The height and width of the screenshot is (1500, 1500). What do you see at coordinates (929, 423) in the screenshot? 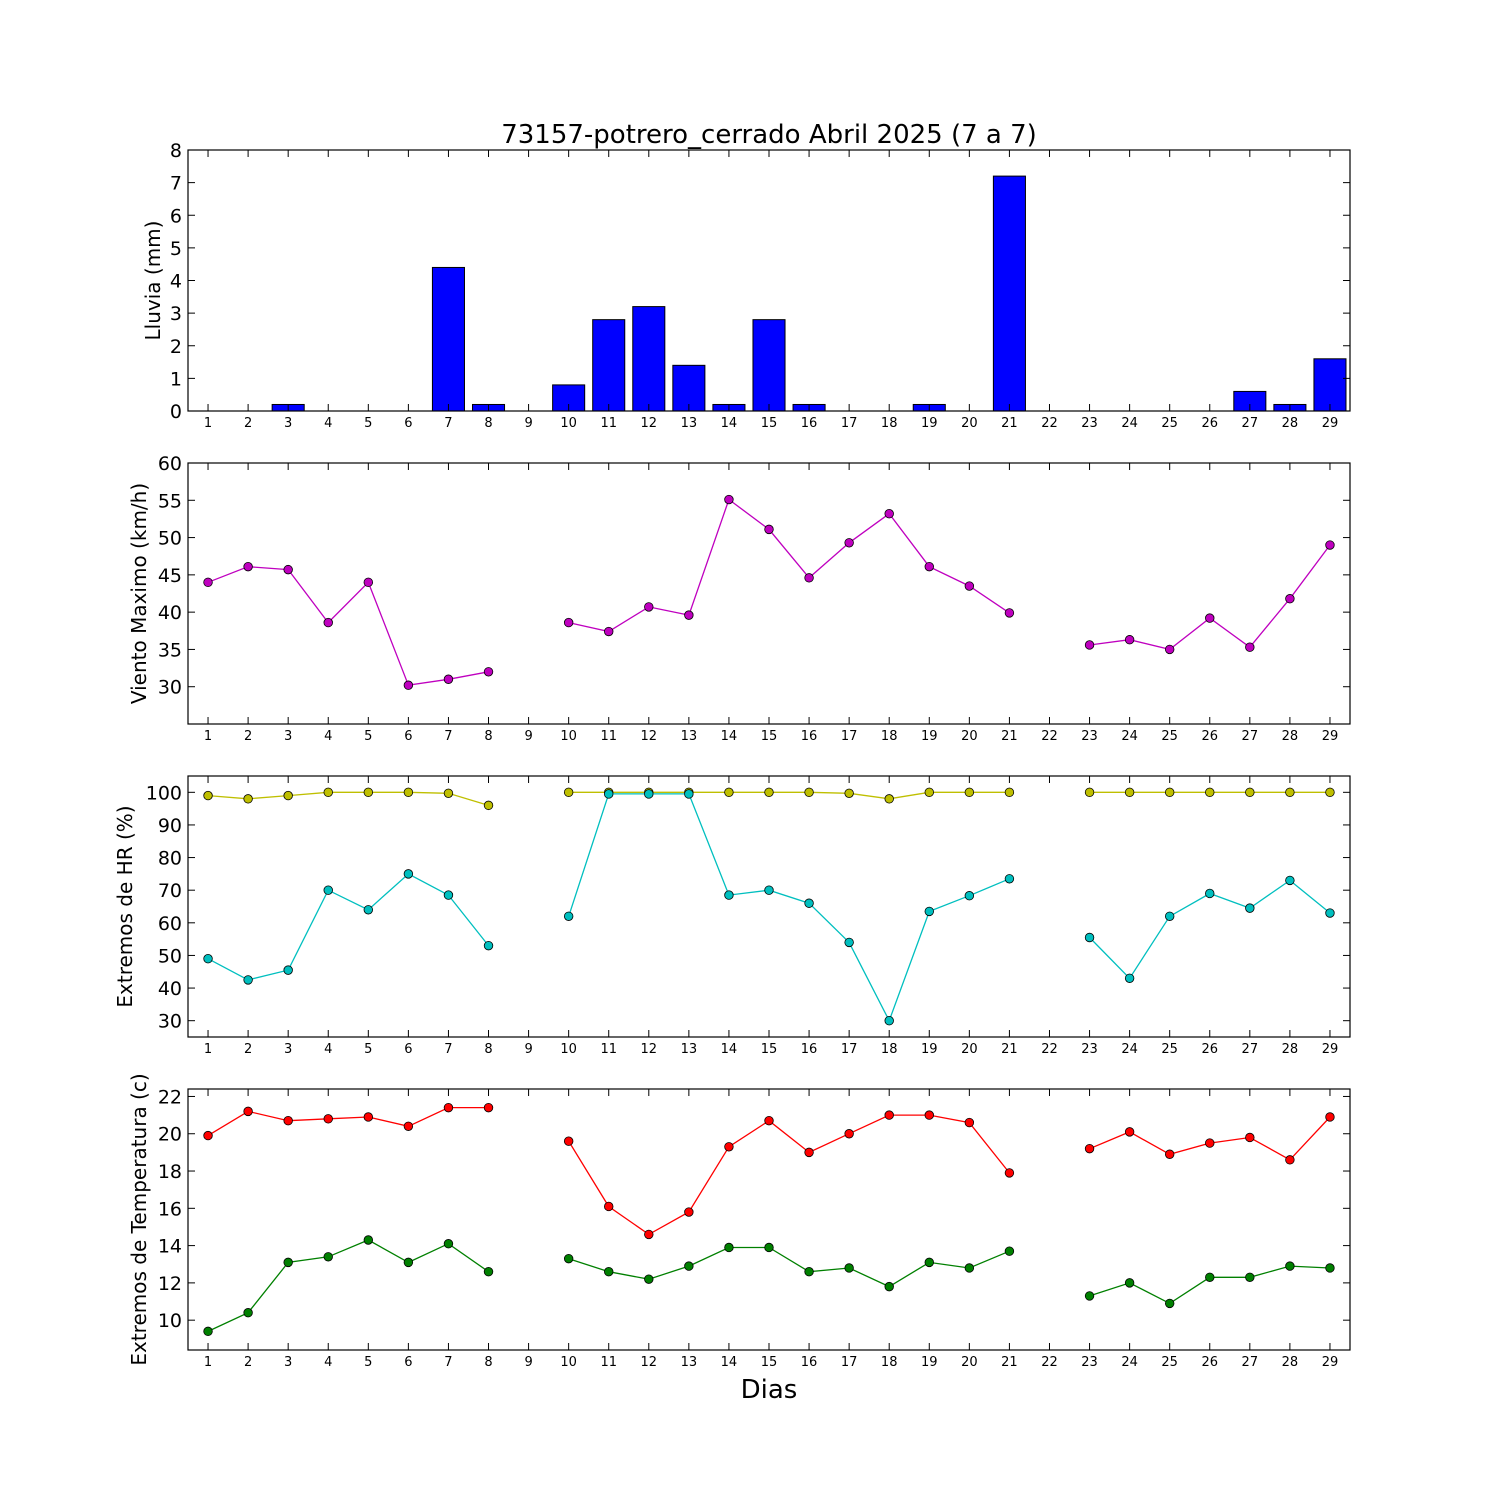
I see `rain-xtick-label: 19` at bounding box center [929, 423].